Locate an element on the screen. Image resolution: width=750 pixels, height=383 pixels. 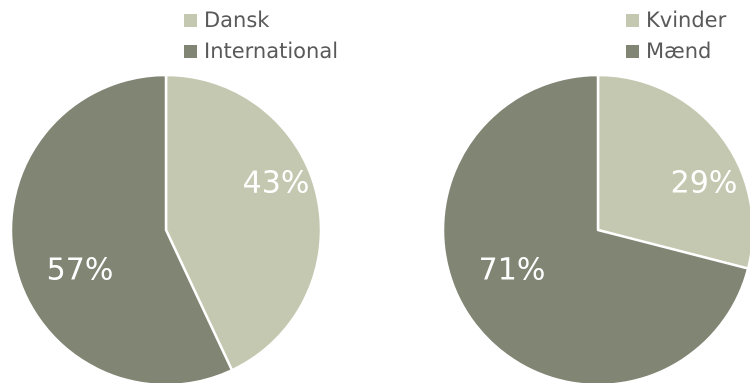
data-label-maend: 71% is located at coordinates (512, 270).